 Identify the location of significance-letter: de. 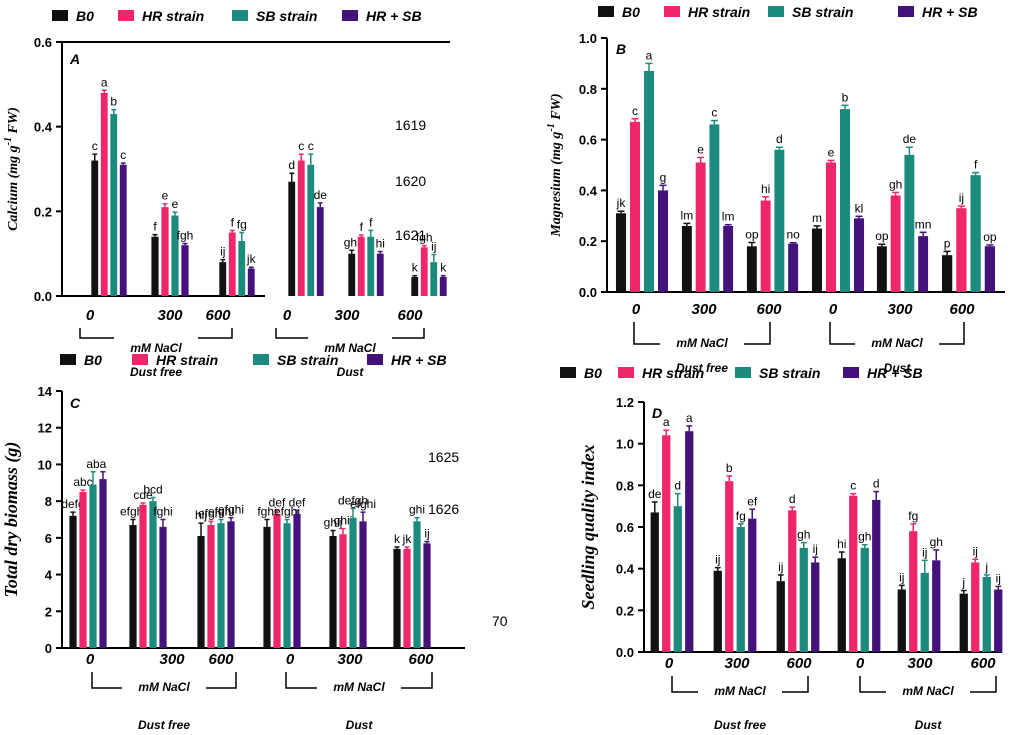
(910, 139).